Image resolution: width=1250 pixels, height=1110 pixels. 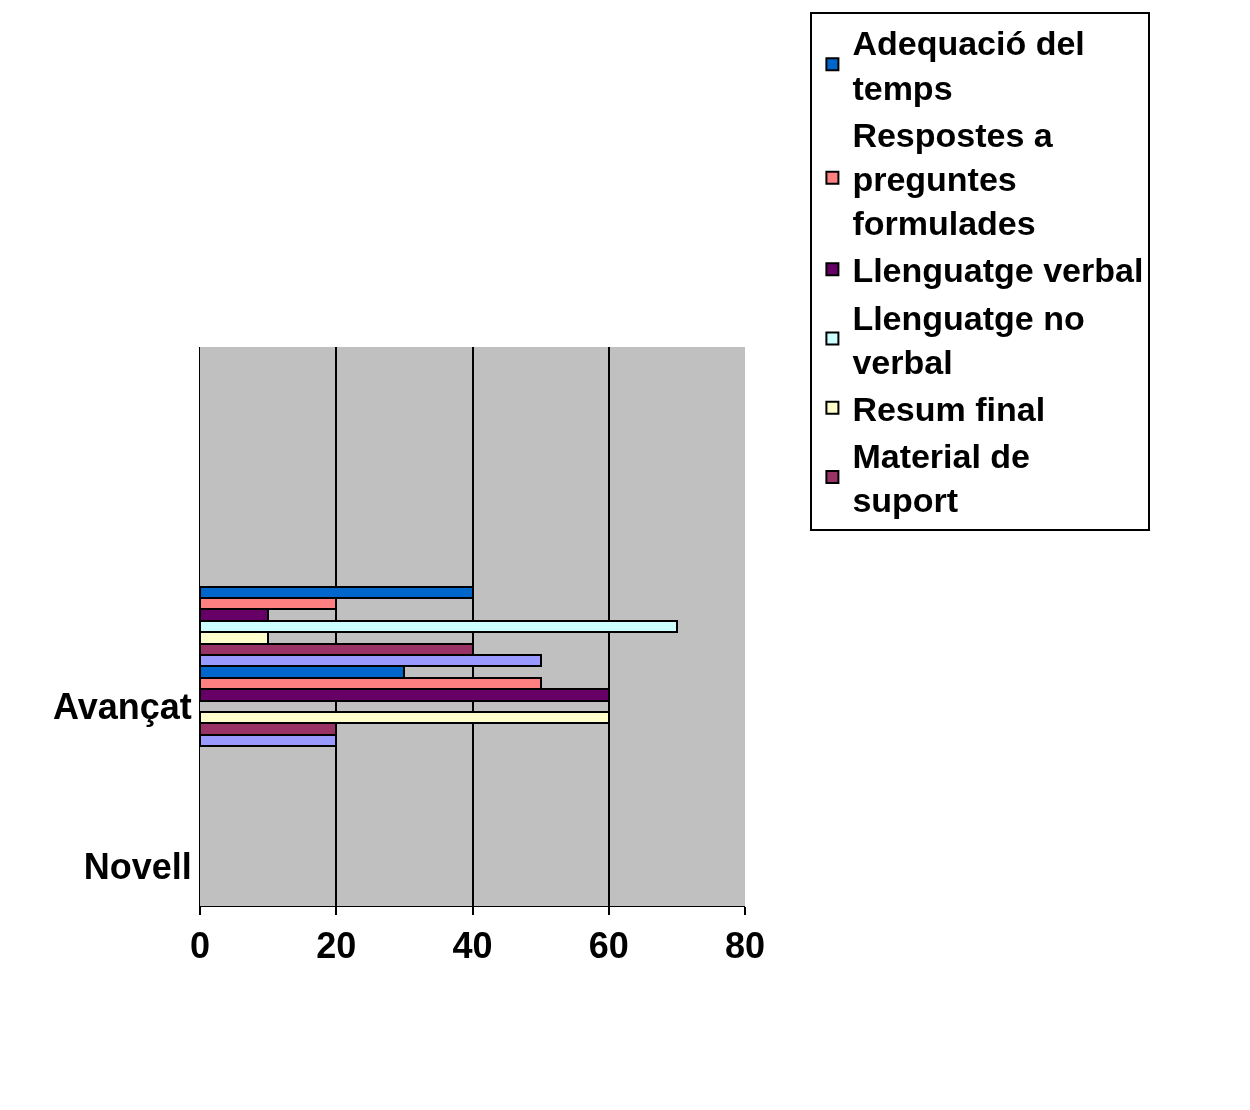 I want to click on x-tick-label: 20, so click(x=336, y=946).